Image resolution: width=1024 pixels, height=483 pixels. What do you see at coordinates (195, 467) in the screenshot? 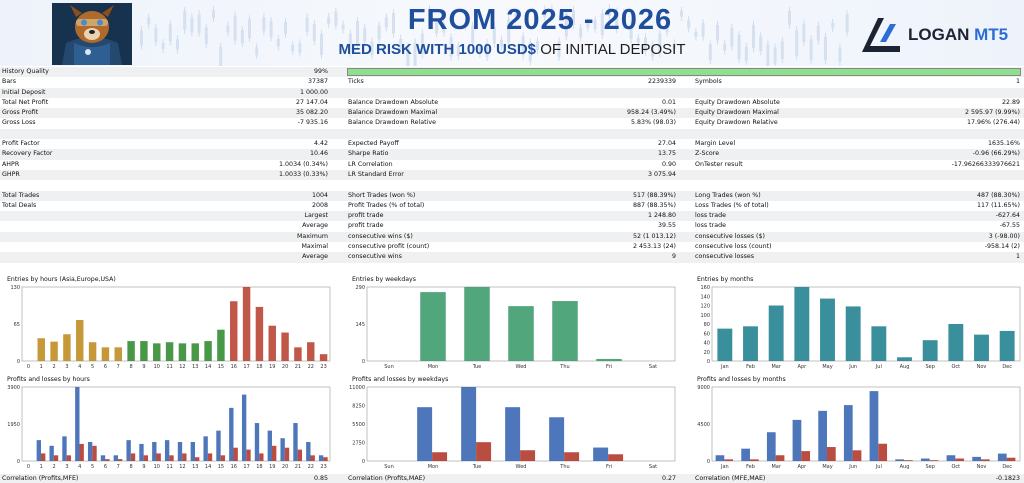
I see `x-tick-label: 13` at bounding box center [195, 467].